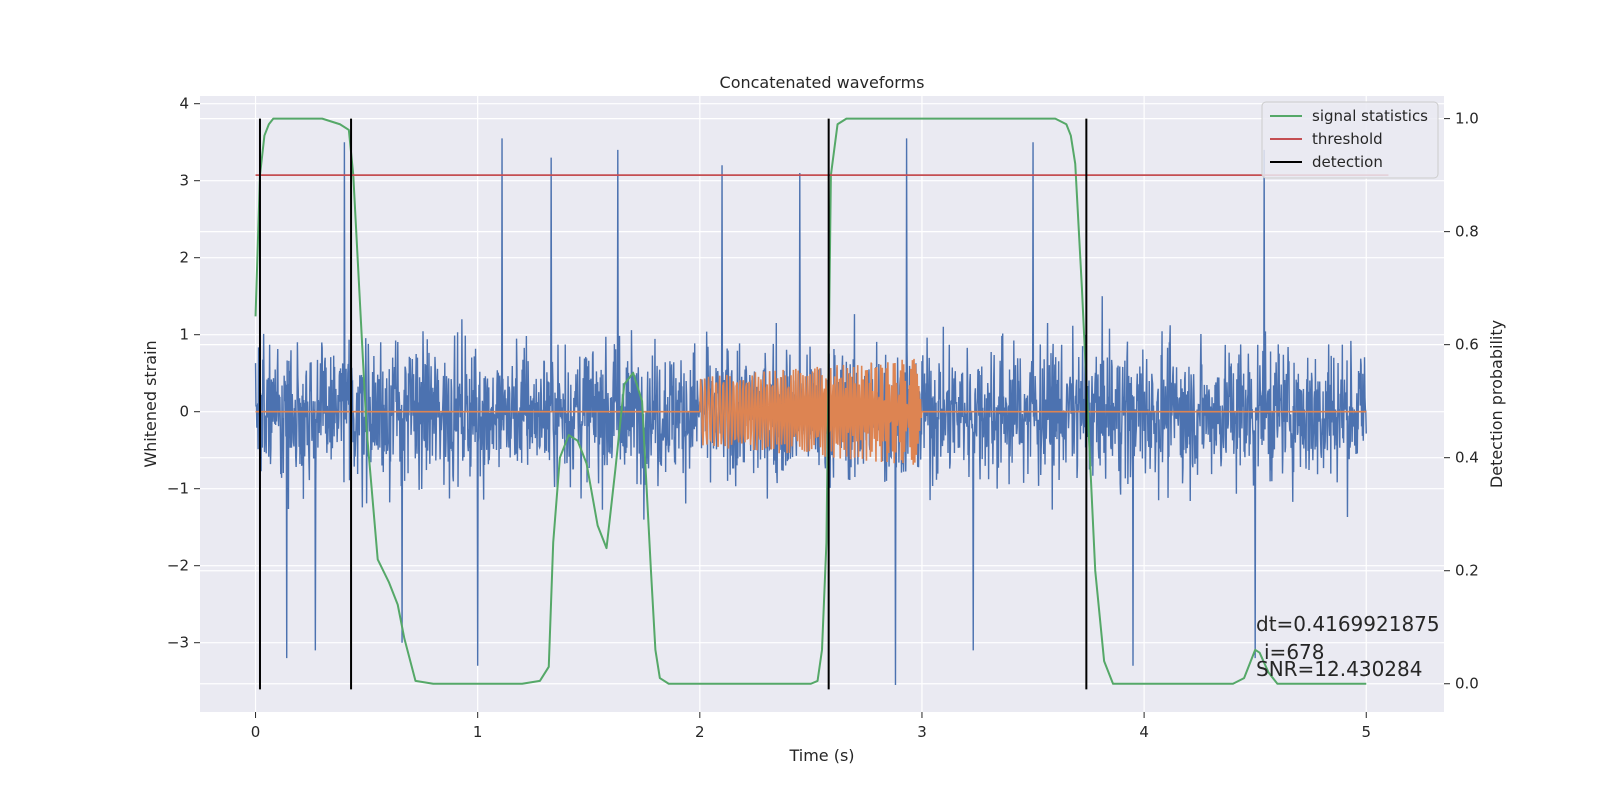 The image size is (1600, 800). What do you see at coordinates (1347, 162) in the screenshot?
I see `legend-label-detection: detection` at bounding box center [1347, 162].